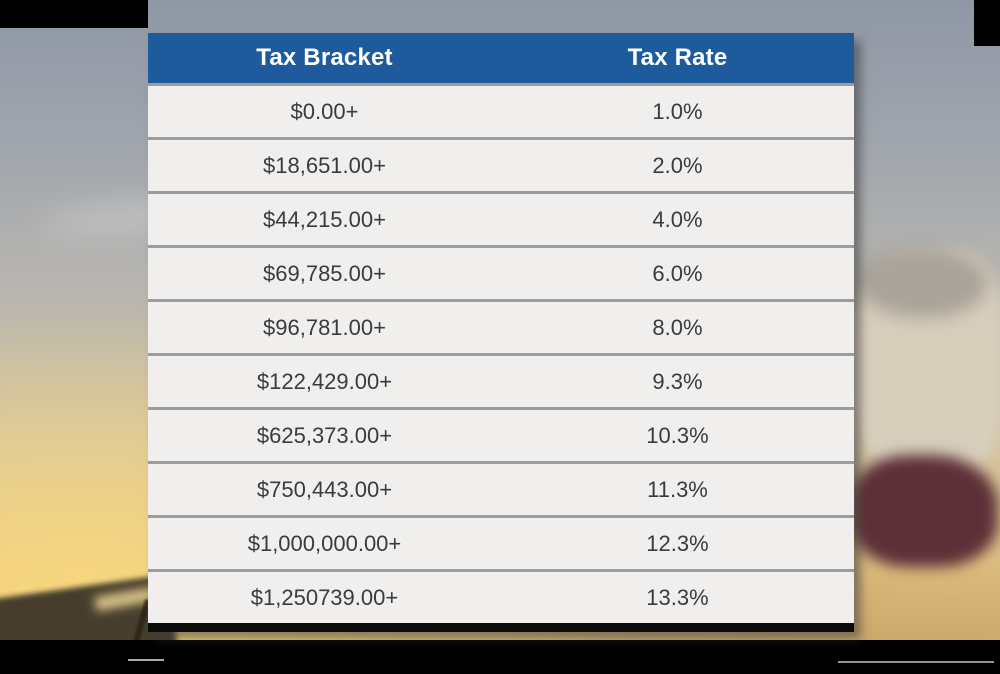  What do you see at coordinates (74, 14) in the screenshot?
I see `letterbox-top-left` at bounding box center [74, 14].